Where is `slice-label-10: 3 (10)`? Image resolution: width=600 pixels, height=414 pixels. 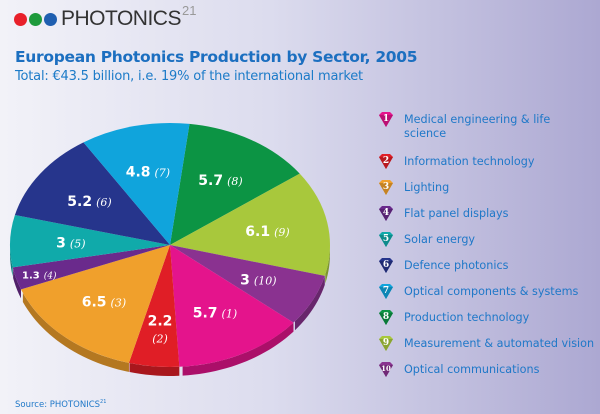 slice-label-10: 3 (10) is located at coordinates (258, 280).